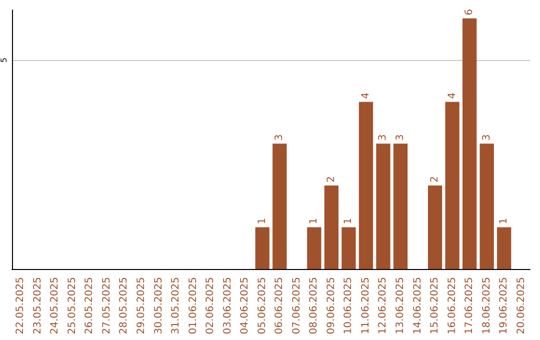 The height and width of the screenshot is (340, 540). I want to click on x-tick-label: 26.05.2025, so click(90, 305).